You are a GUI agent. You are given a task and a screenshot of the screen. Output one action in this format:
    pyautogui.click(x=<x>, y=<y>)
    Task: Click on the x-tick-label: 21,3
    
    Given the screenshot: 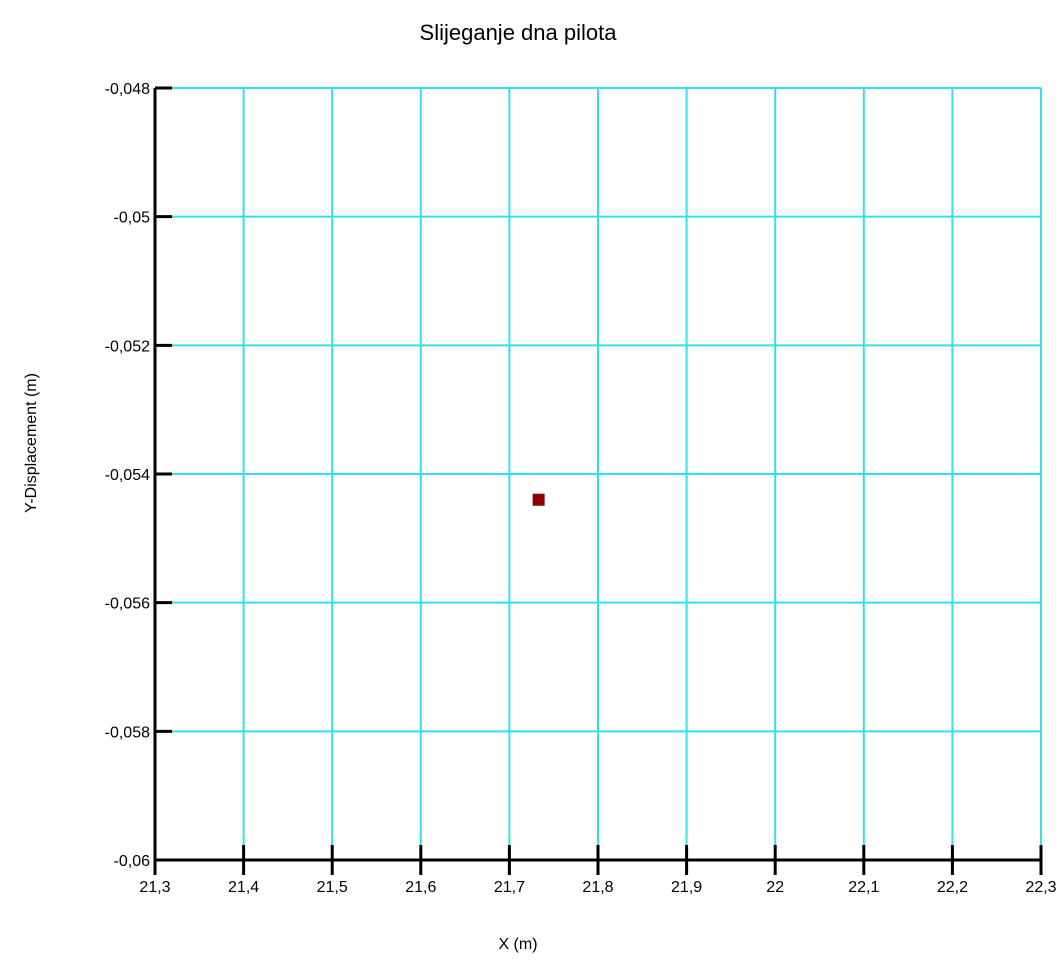 What is the action you would take?
    pyautogui.click(x=154, y=887)
    